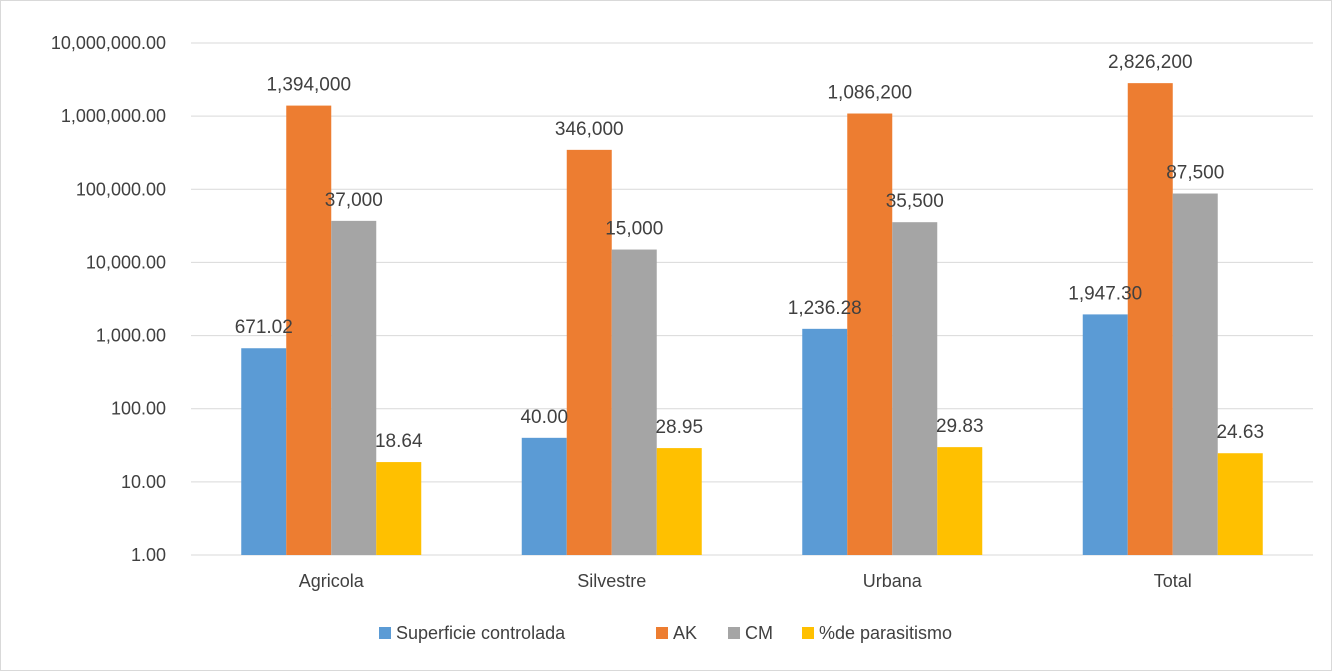 The image size is (1332, 671). Describe the element at coordinates (264, 327) in the screenshot. I see `data-label: 671.02` at that location.